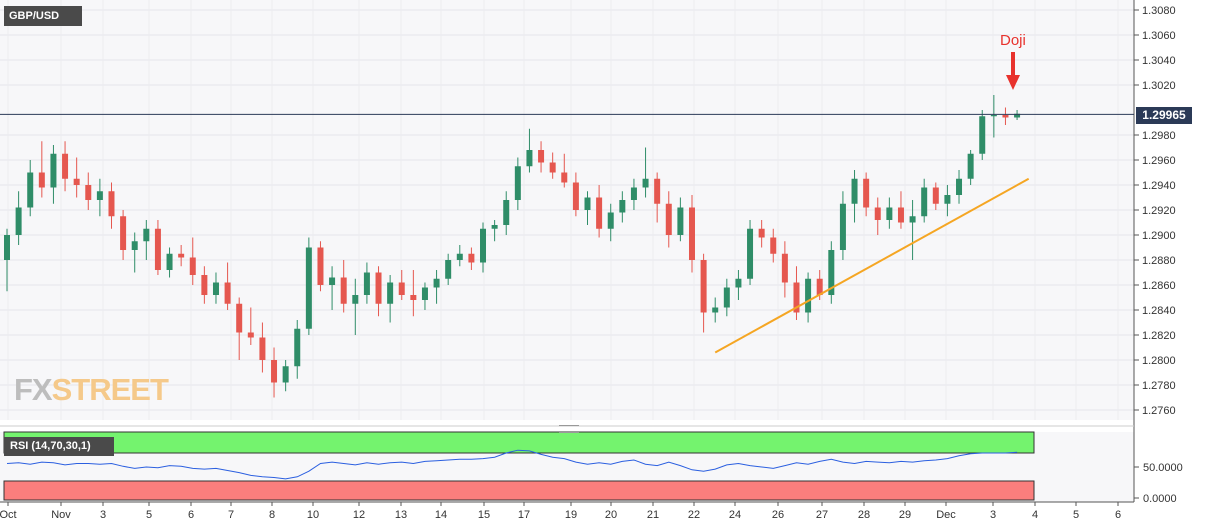 This screenshot has height=526, width=1207. Describe the element at coordinates (993, 515) in the screenshot. I see `x-tick-label: 3` at that location.